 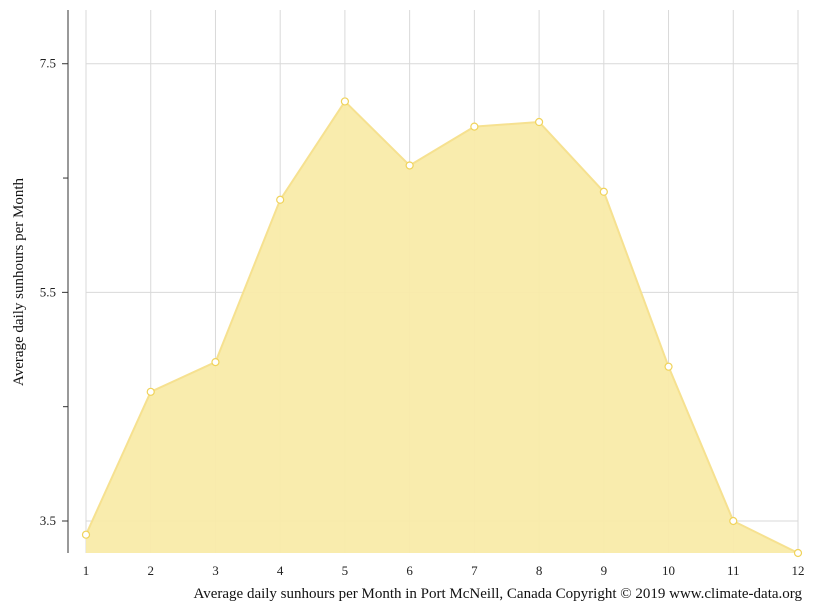 What do you see at coordinates (48, 291) in the screenshot?
I see `y-tick-label: 5.5` at bounding box center [48, 291].